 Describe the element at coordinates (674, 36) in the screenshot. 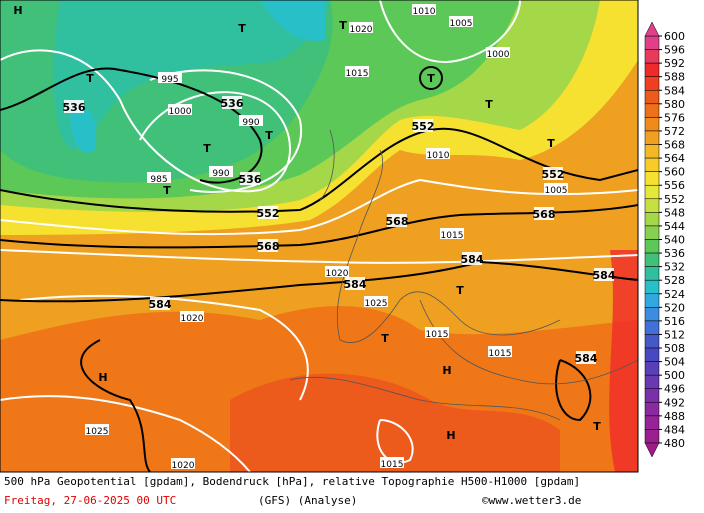

I see `colorbar-label: 600` at that location.